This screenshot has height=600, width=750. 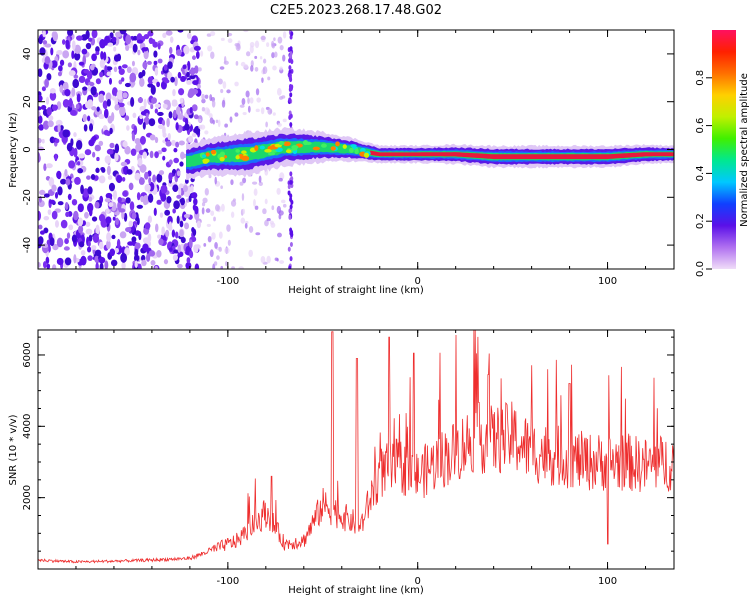 I want to click on colorbar-label: Normalized spectral amplitude, so click(x=744, y=150).